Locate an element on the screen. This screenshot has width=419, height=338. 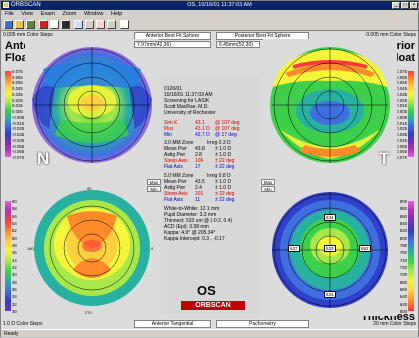
menu-view: View is located at coordinates (27, 14).